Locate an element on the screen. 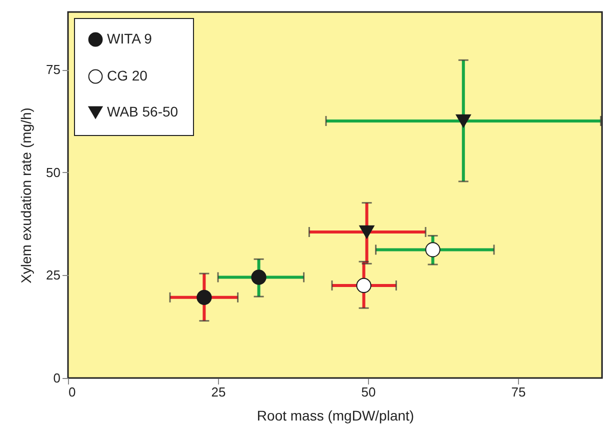 This screenshot has width=603, height=434. x-tick-label: 75 is located at coordinates (518, 392).